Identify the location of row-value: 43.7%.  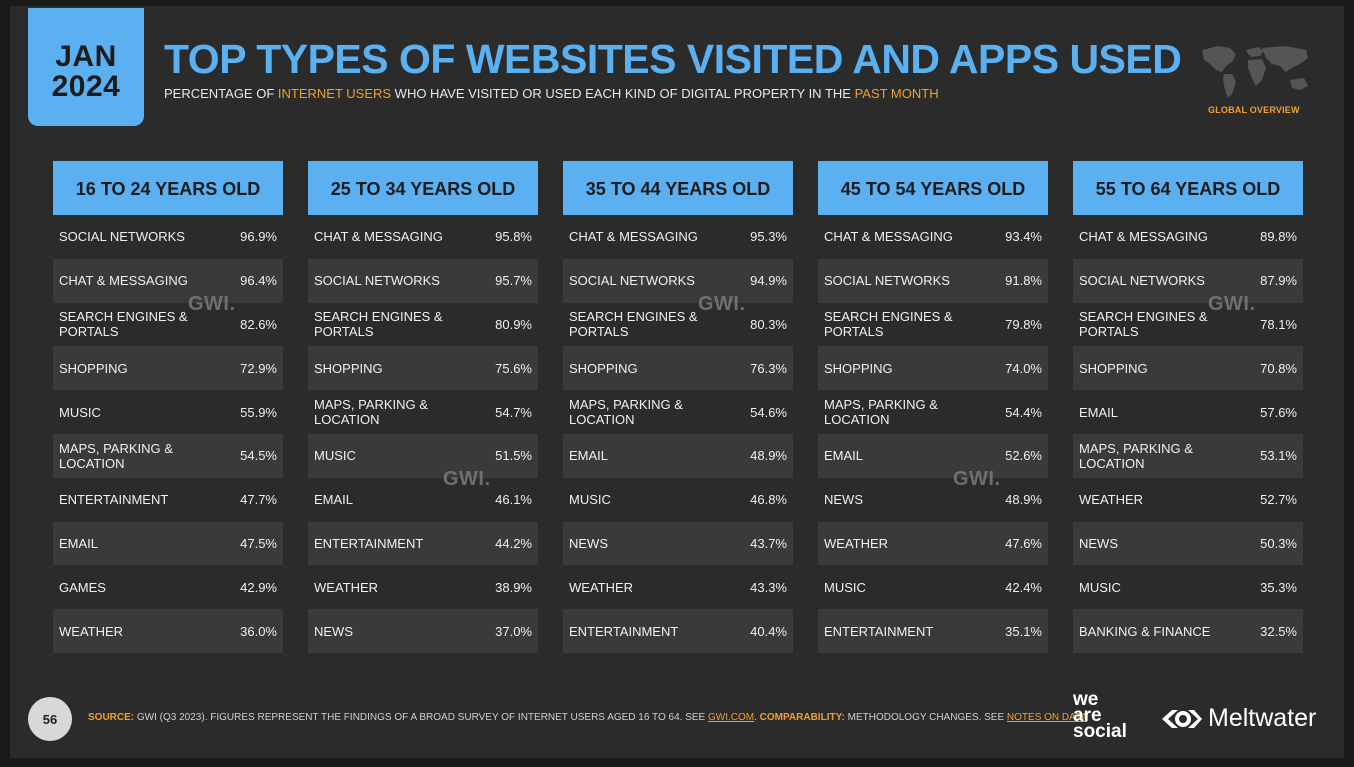
(768, 543).